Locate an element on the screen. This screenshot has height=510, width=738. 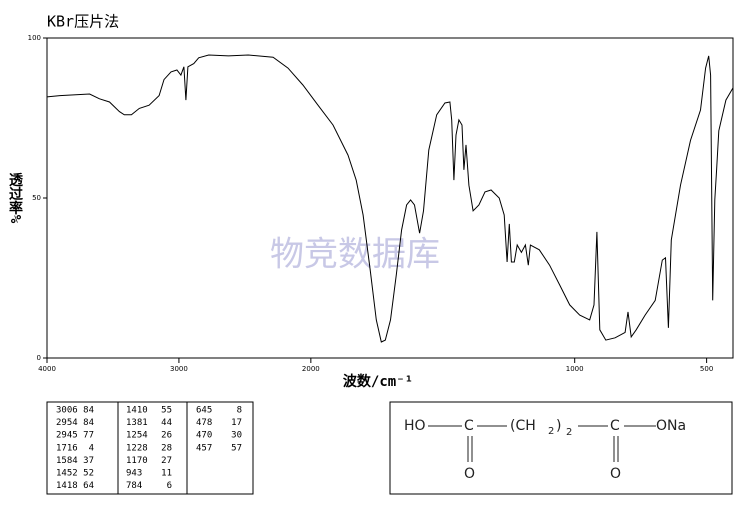
peak-transmittance: 37 is located at coordinates (88, 461).